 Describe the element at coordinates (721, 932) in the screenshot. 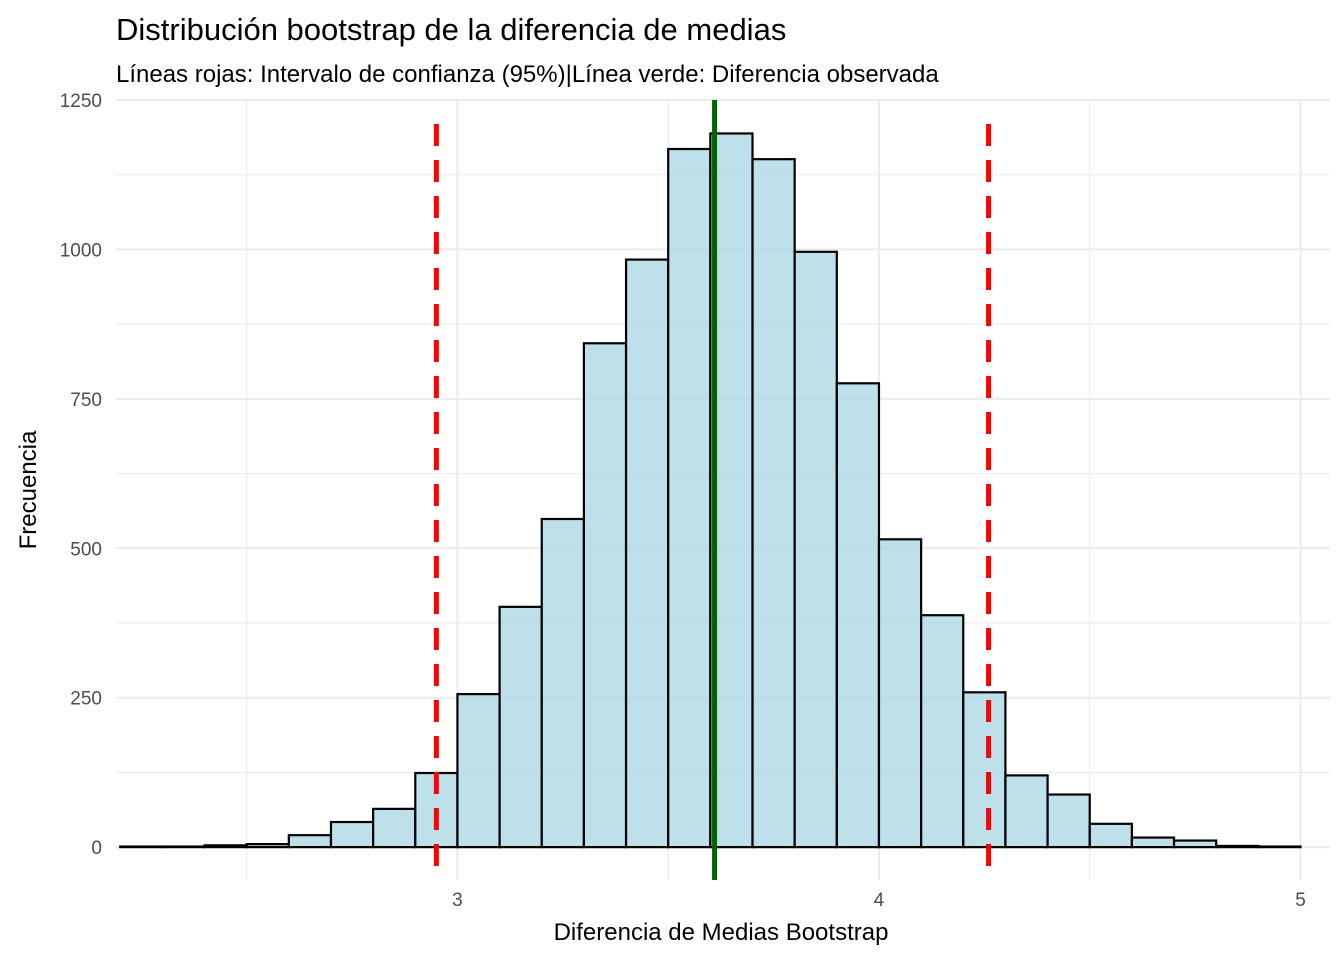

I see `x-axis-title: Diferencia de Medias Bootstrap` at that location.